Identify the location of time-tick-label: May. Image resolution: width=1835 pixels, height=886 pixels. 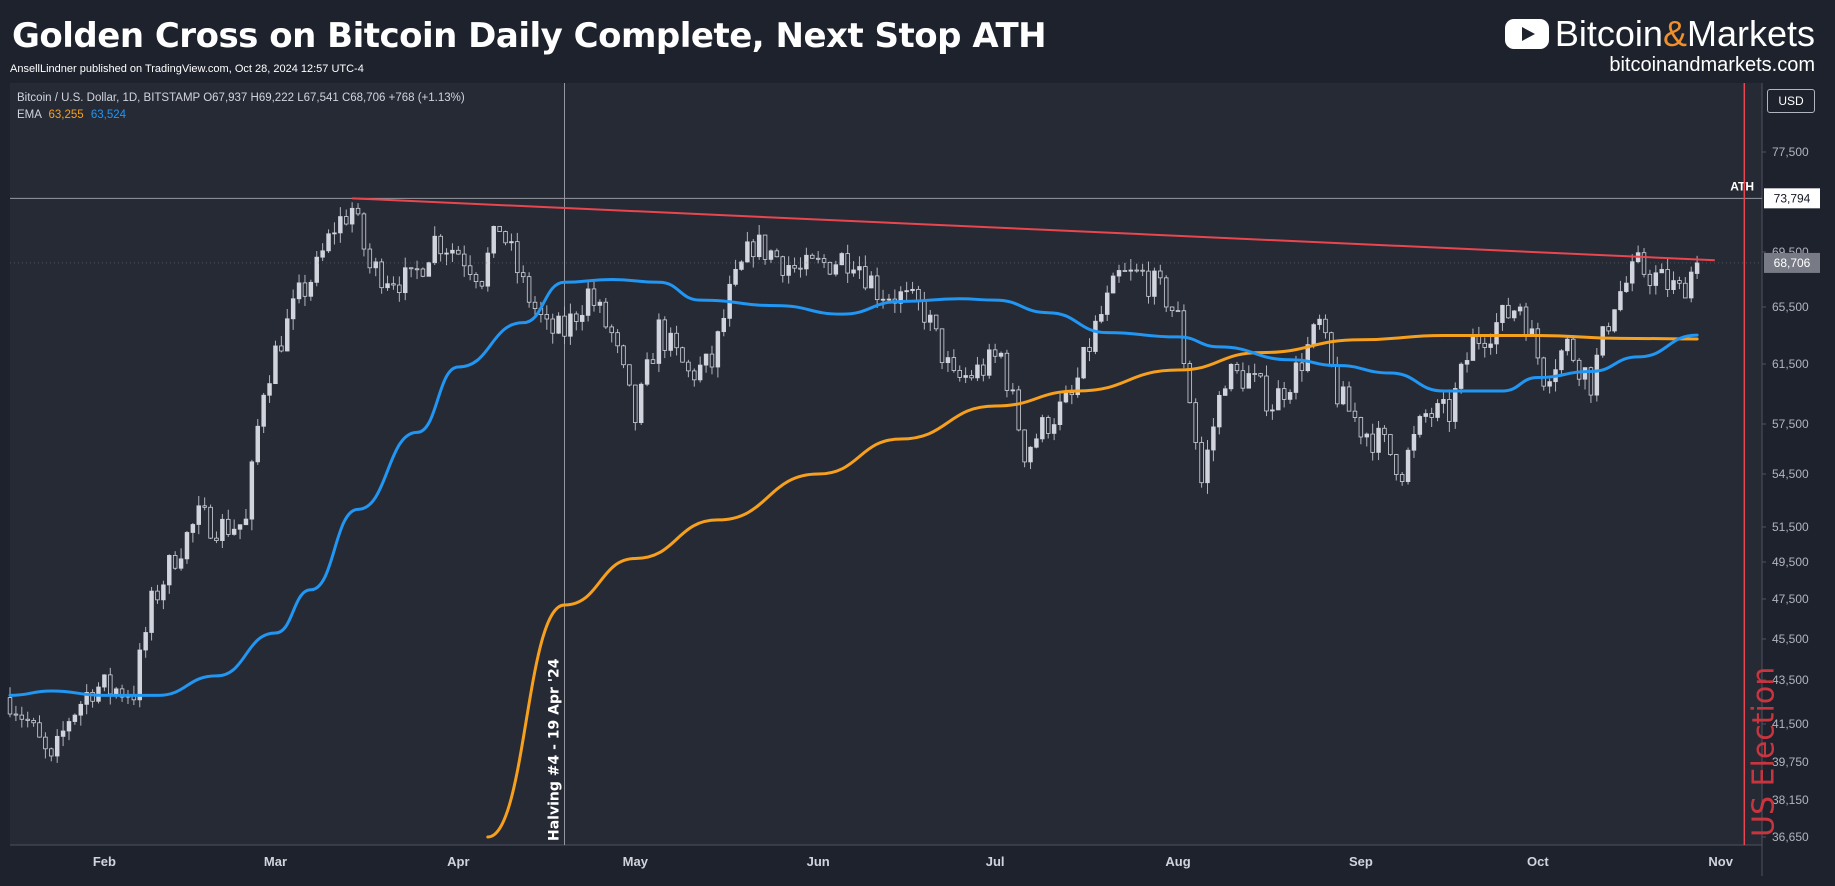
(636, 861).